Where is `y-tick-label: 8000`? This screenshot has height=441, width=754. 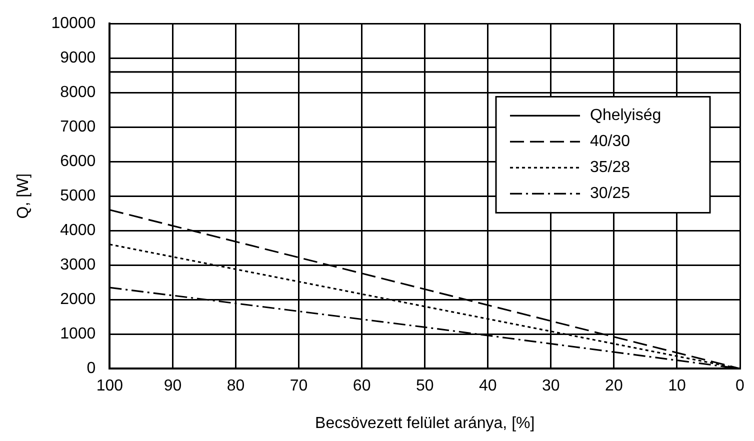 y-tick-label: 8000 is located at coordinates (78, 93).